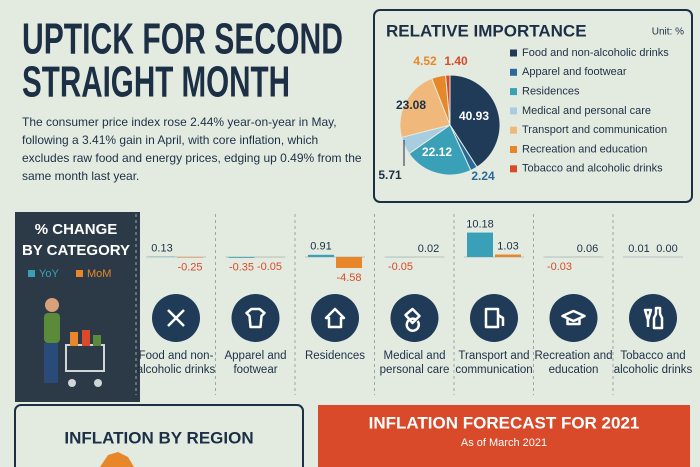 The height and width of the screenshot is (467, 700). What do you see at coordinates (586, 111) in the screenshot?
I see `legend-label: Medical and personal care` at bounding box center [586, 111].